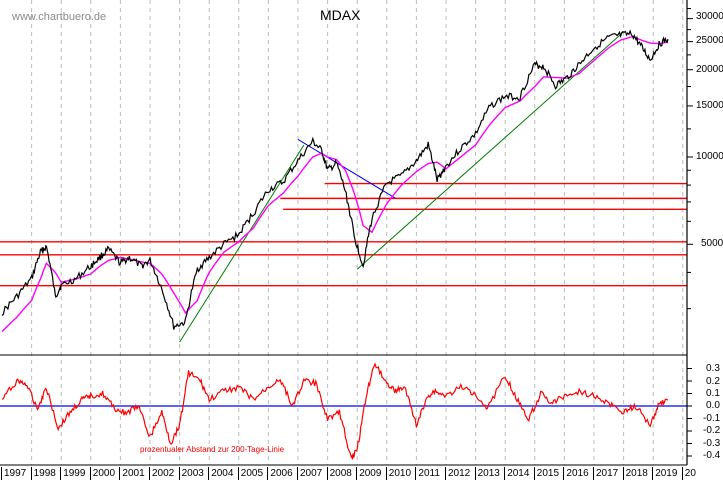 This screenshot has width=723, height=481. Describe the element at coordinates (635, 473) in the screenshot. I see `x-tick-2018: 2018` at that location.